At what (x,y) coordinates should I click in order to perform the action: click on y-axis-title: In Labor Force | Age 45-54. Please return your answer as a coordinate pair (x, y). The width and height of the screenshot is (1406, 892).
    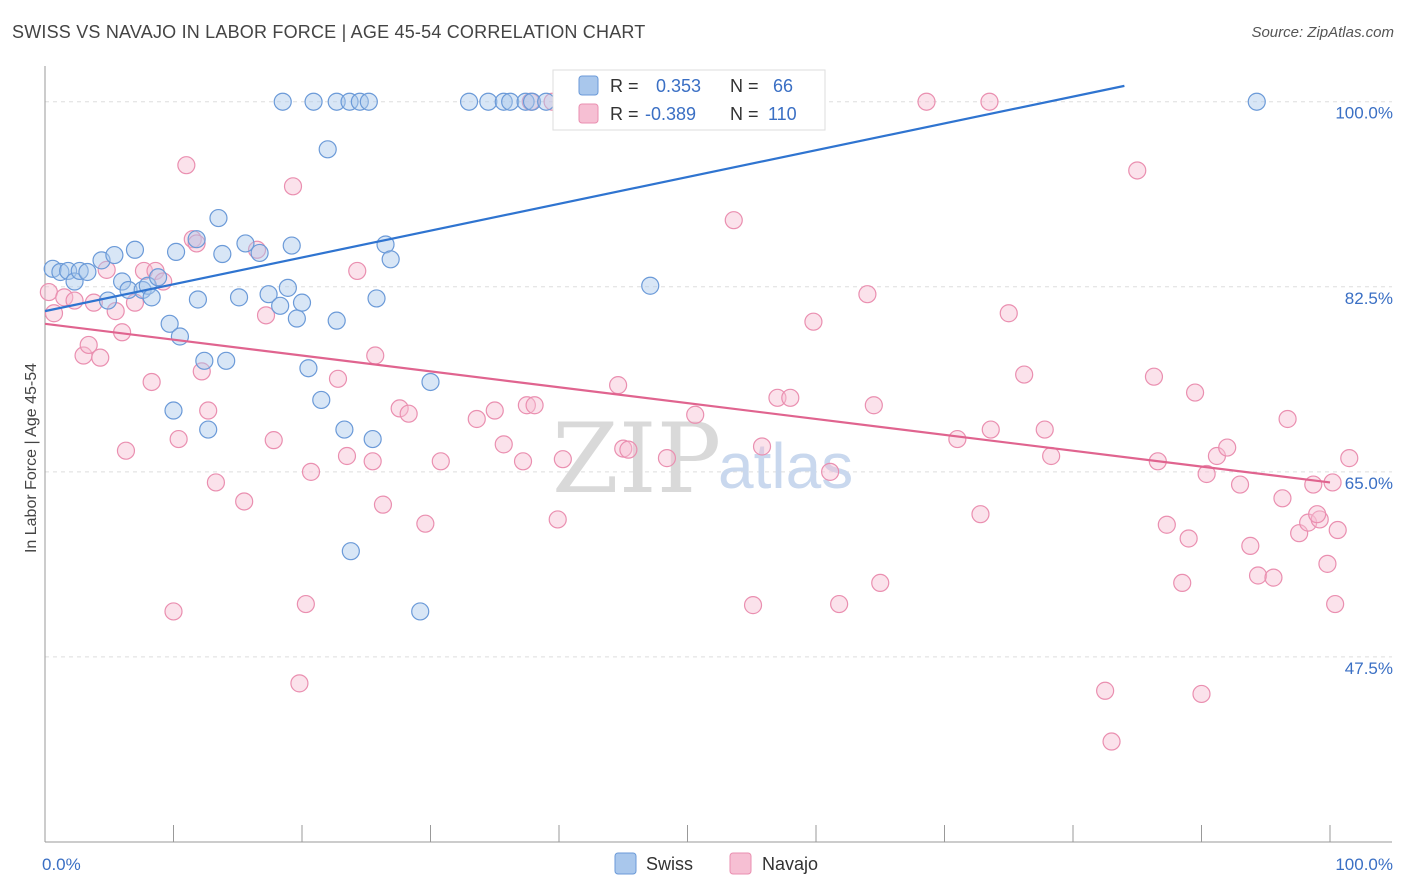
    Looking at the image, I should click on (31, 458).